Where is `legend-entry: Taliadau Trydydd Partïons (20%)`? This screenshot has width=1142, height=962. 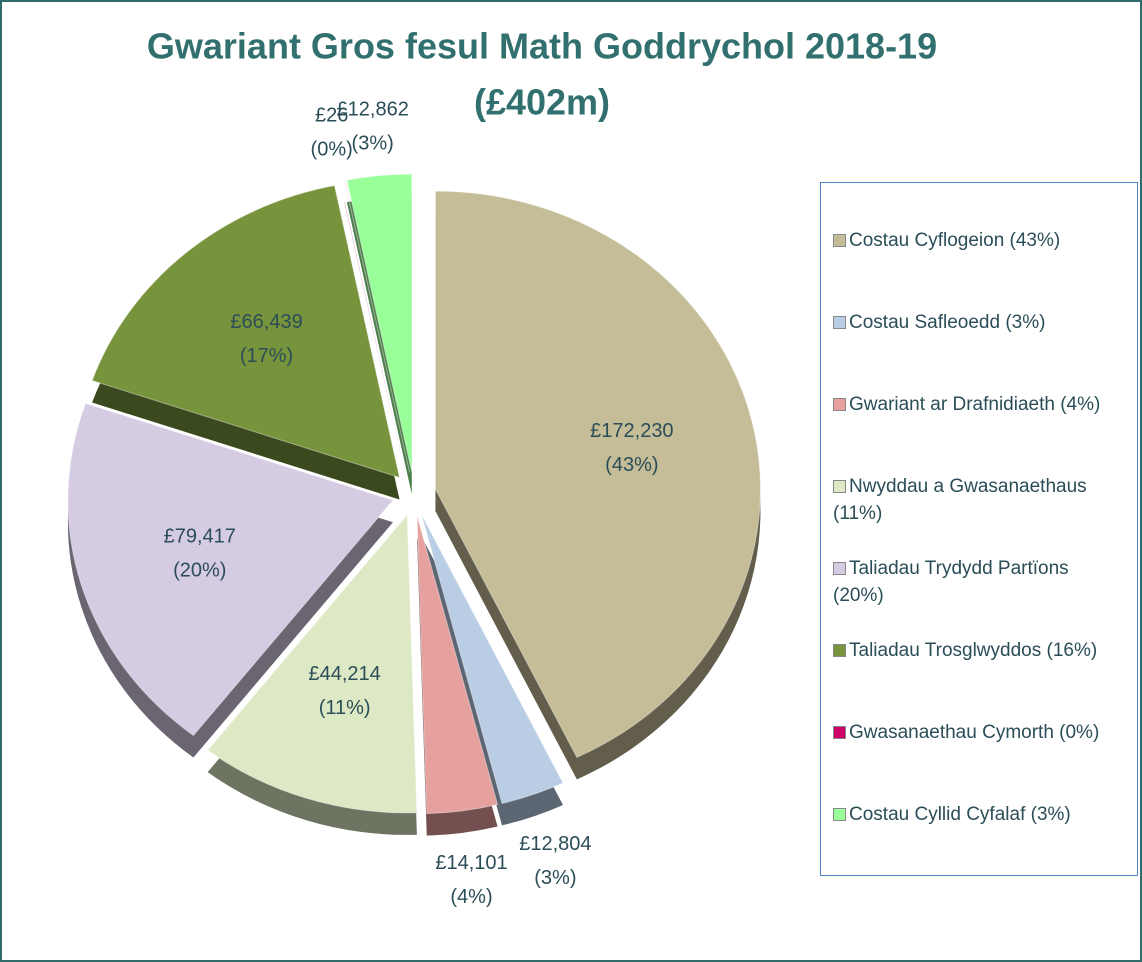 legend-entry: Taliadau Trydydd Partïons (20%) is located at coordinates (978, 582).